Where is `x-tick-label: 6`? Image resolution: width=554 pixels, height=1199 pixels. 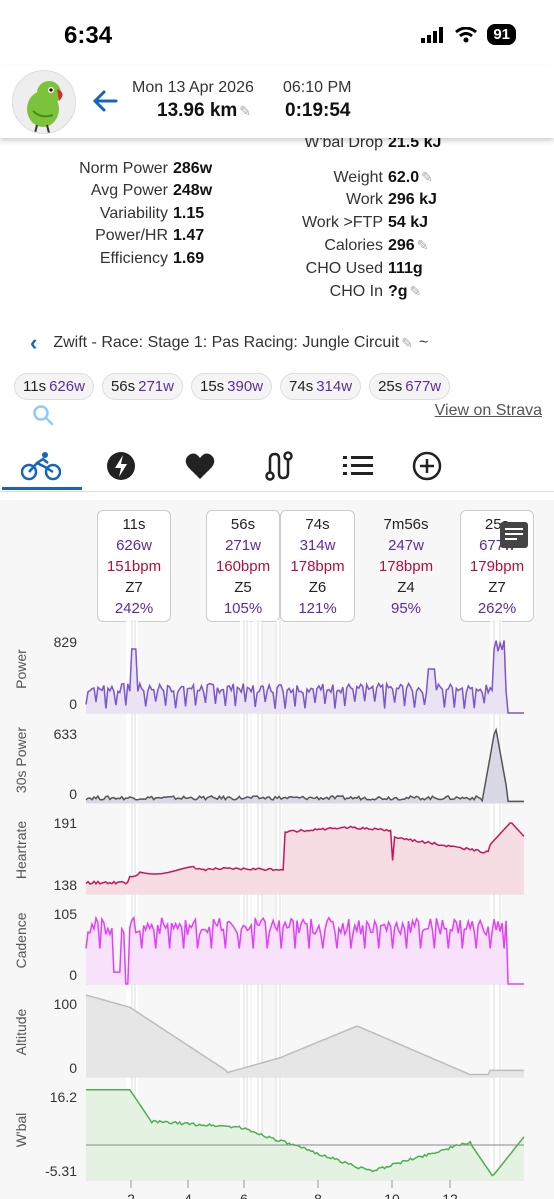
x-tick-label: 6 is located at coordinates (244, 1195).